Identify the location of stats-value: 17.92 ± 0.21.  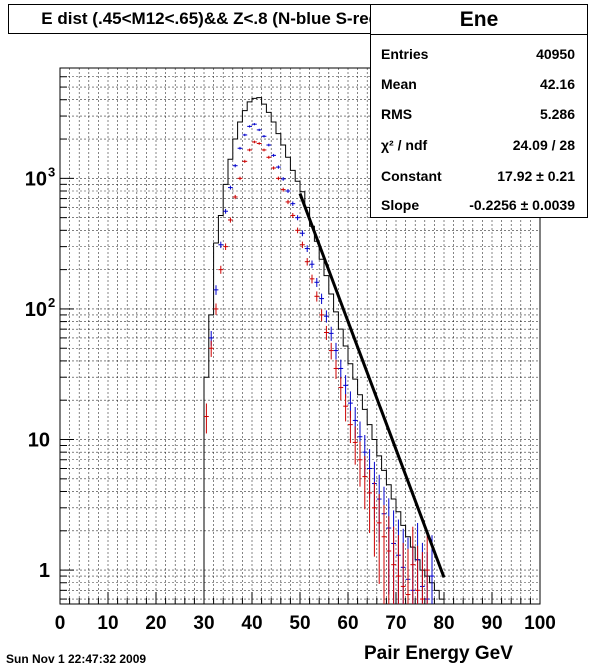
(536, 176).